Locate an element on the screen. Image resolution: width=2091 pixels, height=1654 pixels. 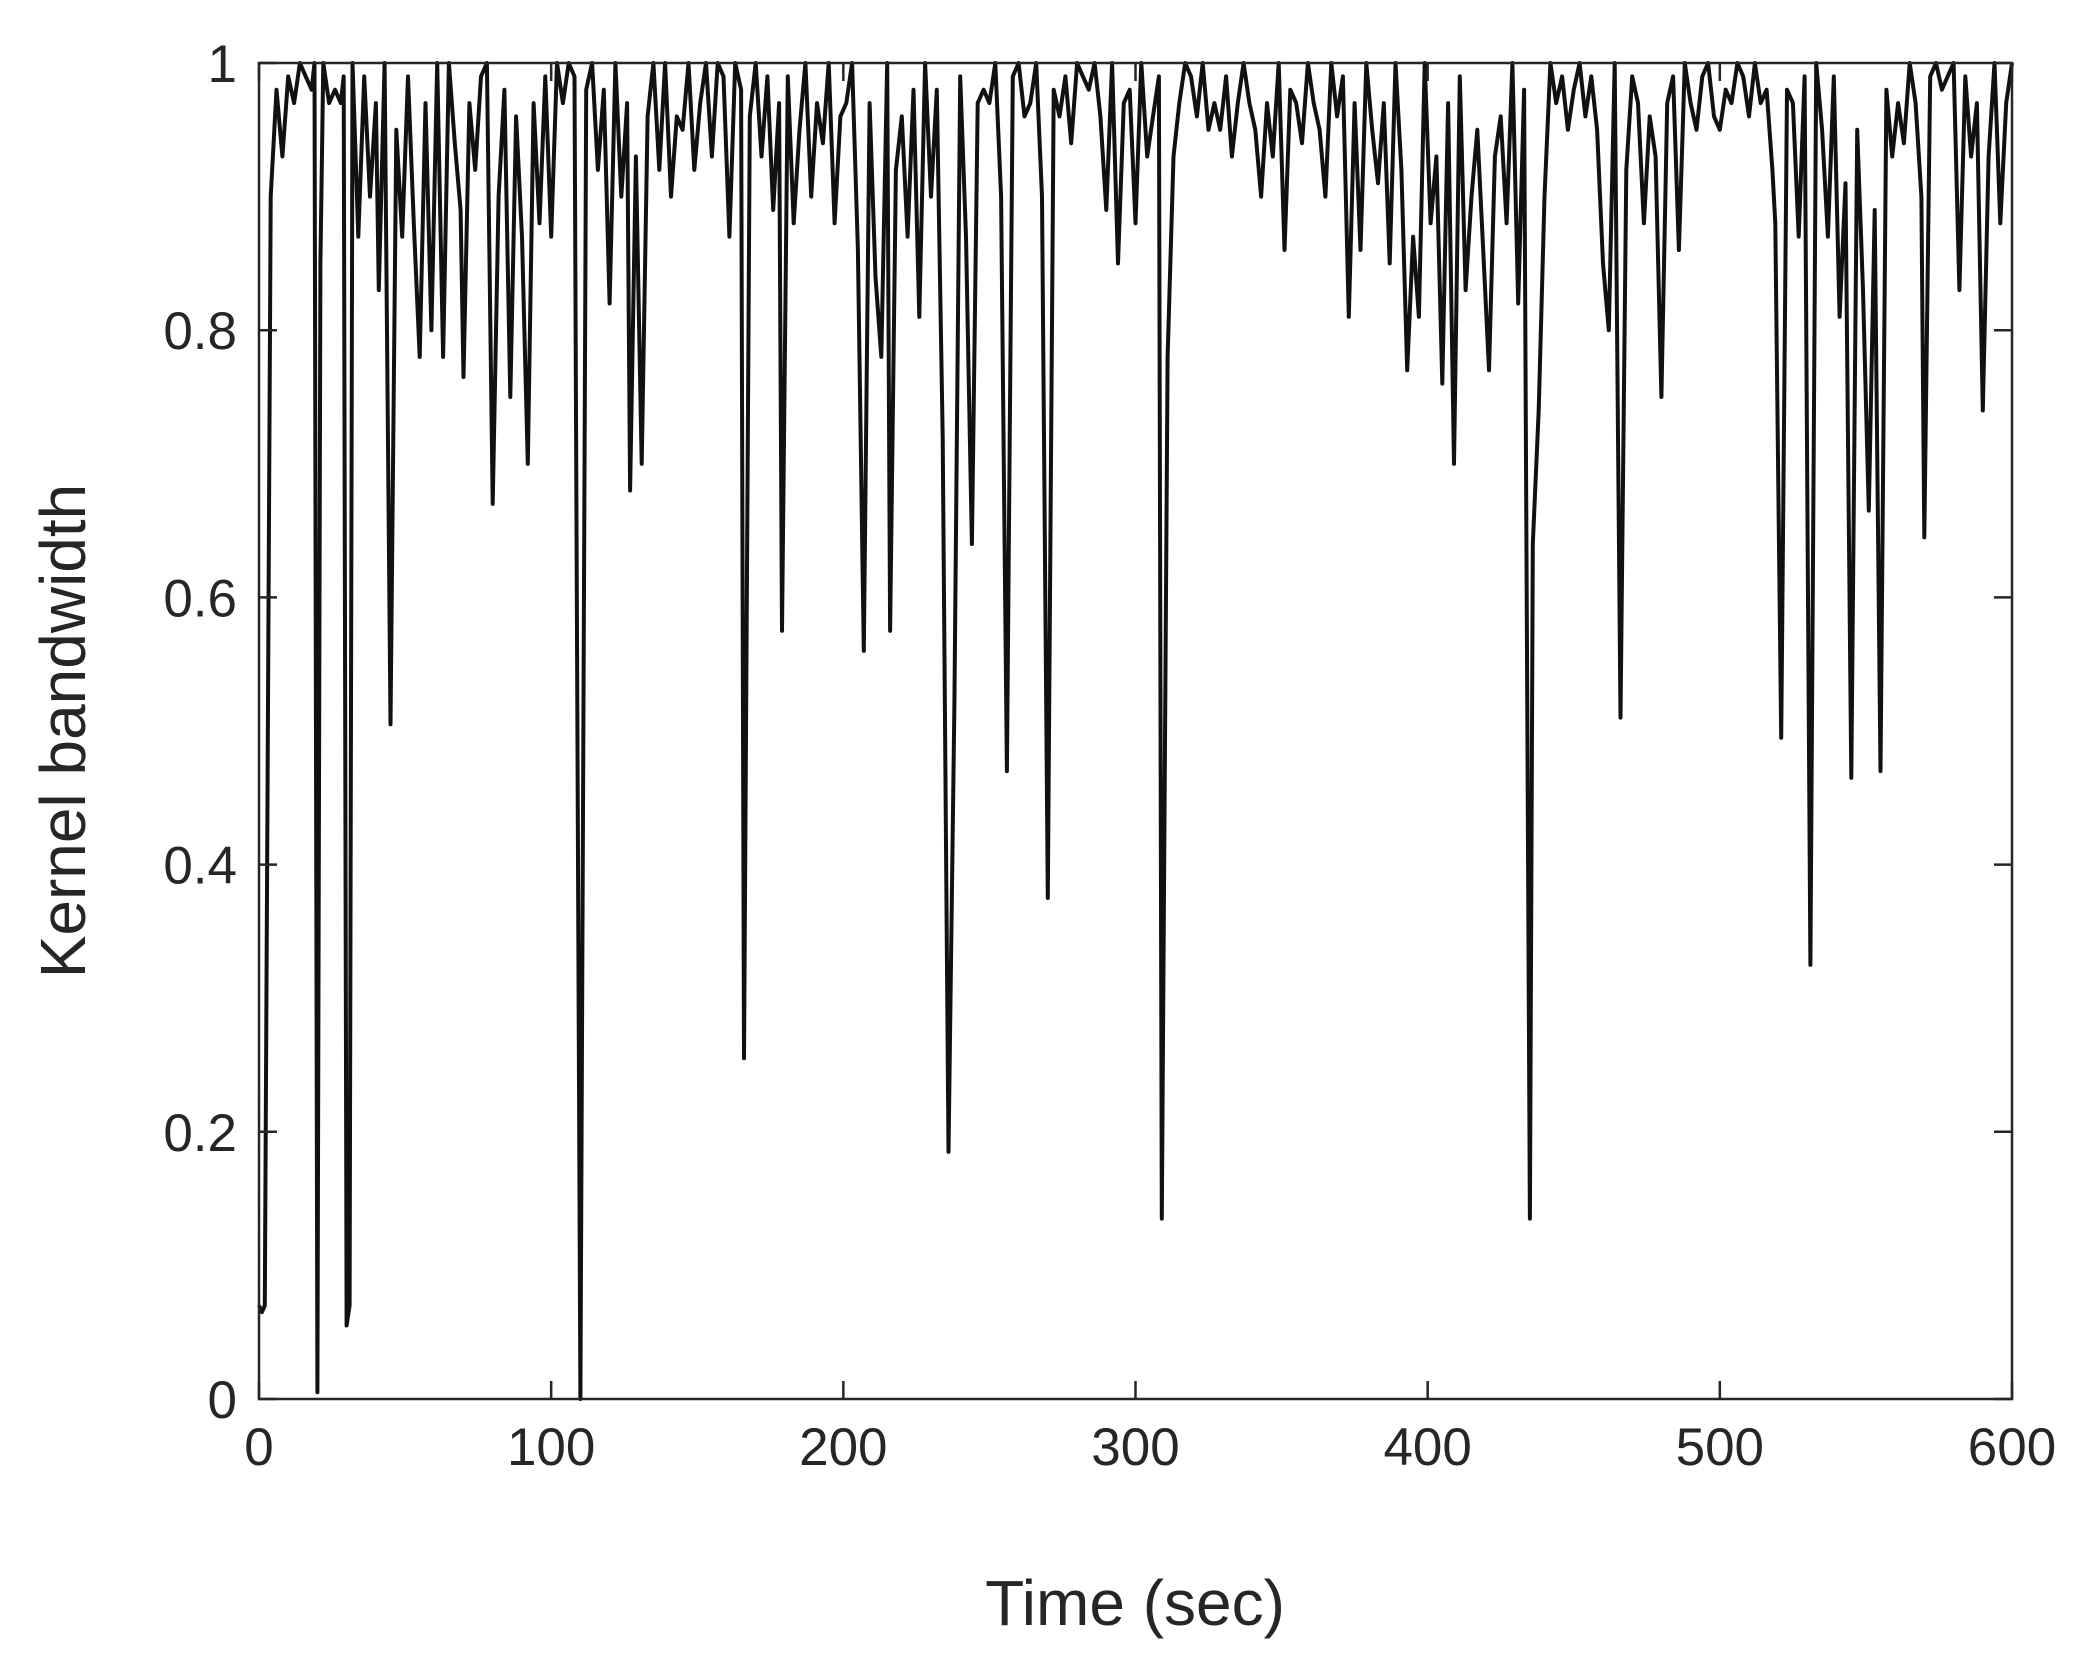
x-tick-label: 500 is located at coordinates (1720, 1447).